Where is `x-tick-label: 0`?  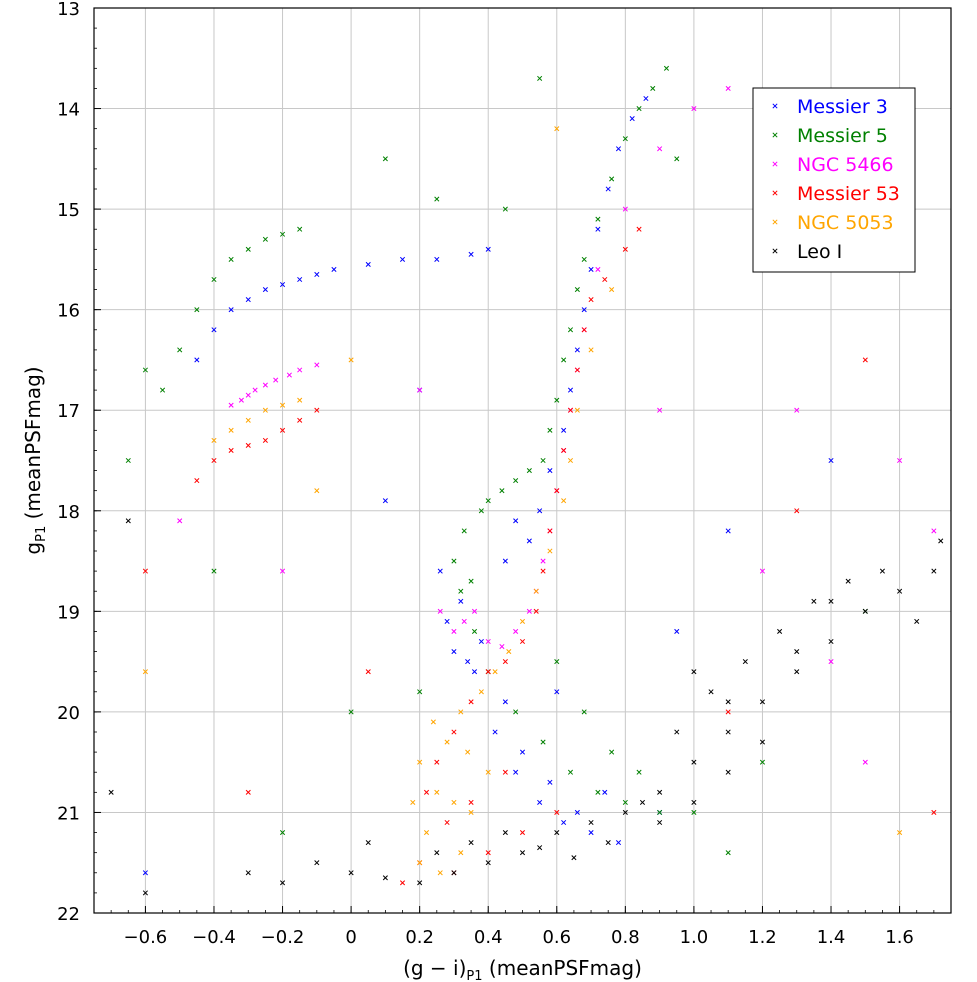
x-tick-label: 0 is located at coordinates (350, 937).